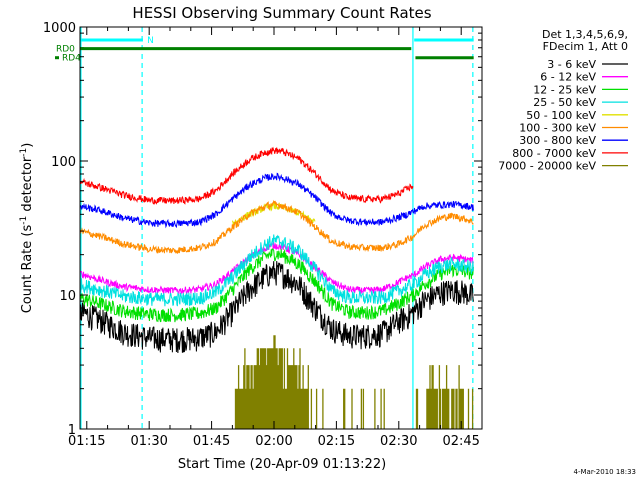  Describe the element at coordinates (282, 464) in the screenshot. I see `x-axis-label: Start Time (20-Apr-09 01:13:22)` at that location.